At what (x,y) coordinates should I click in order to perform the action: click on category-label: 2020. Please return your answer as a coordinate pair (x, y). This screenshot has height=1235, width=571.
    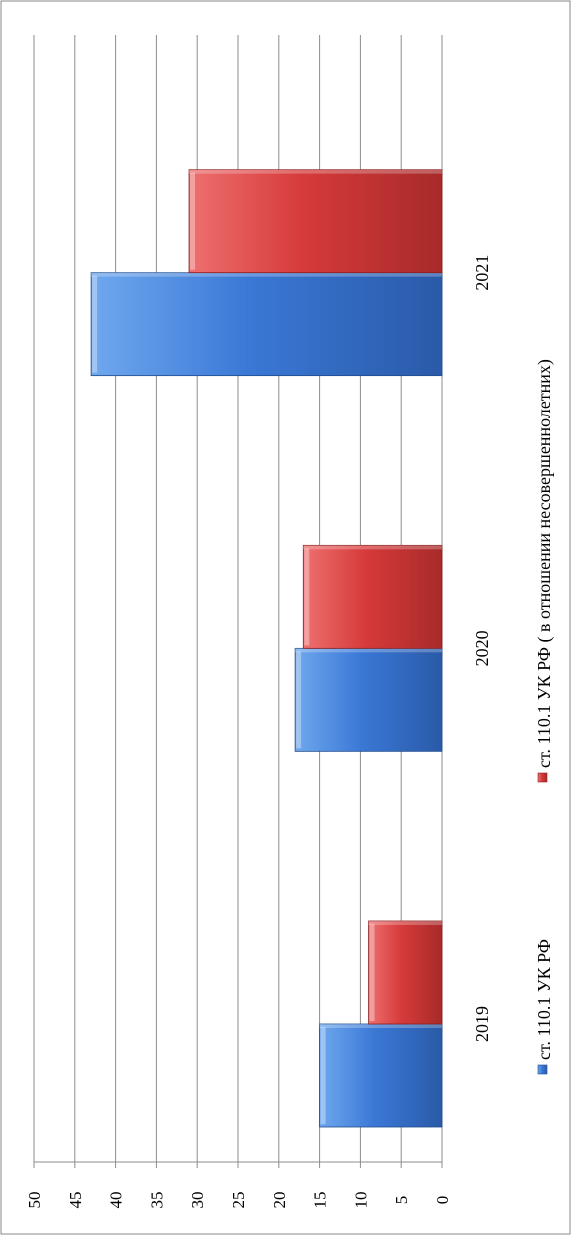
    Looking at the image, I should click on (482, 648).